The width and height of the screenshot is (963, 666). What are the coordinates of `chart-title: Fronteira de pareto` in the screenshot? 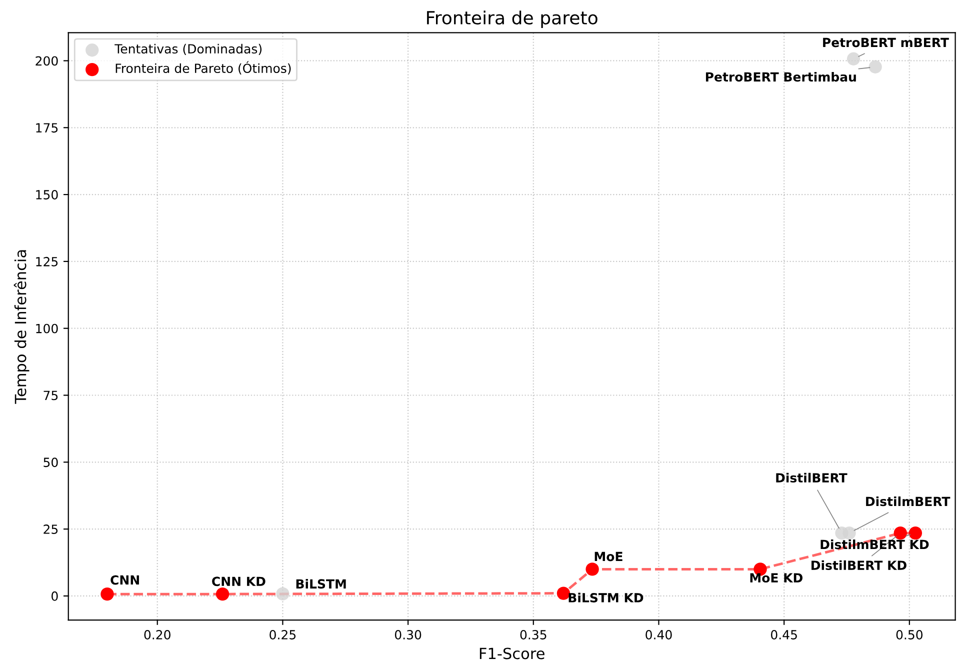 It's located at (512, 19).